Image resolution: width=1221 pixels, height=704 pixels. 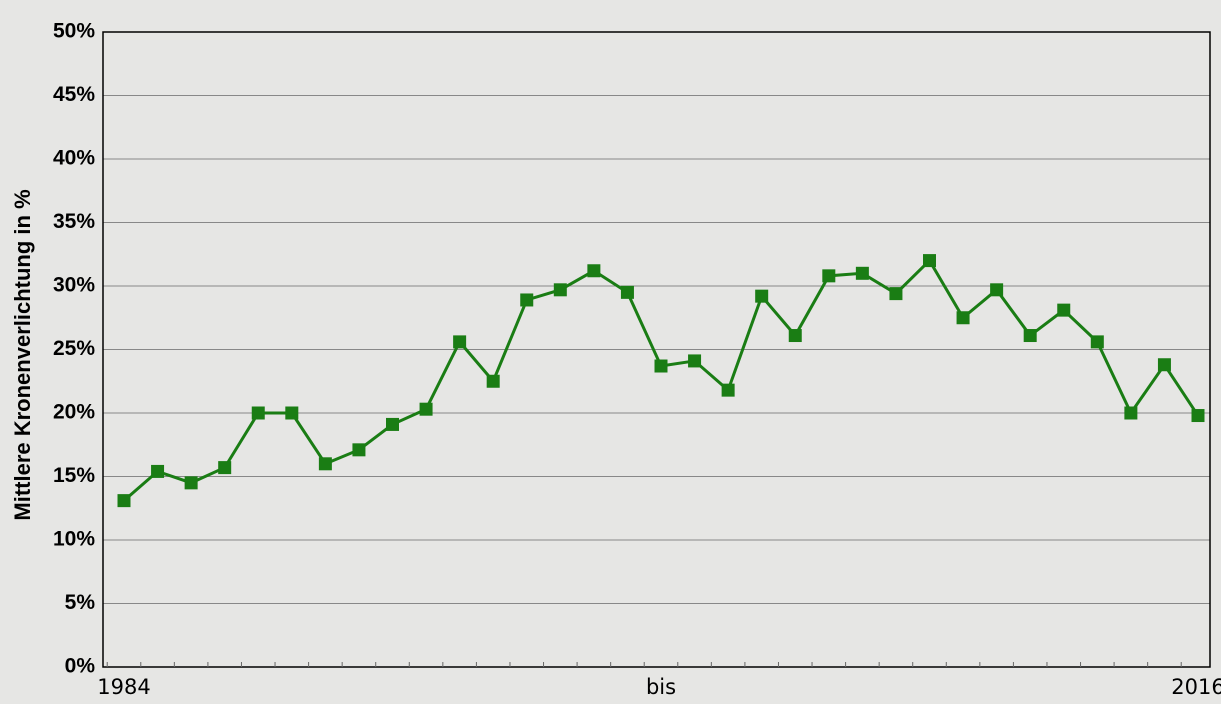 What do you see at coordinates (661, 687) in the screenshot?
I see `x-tick-label: bis` at bounding box center [661, 687].